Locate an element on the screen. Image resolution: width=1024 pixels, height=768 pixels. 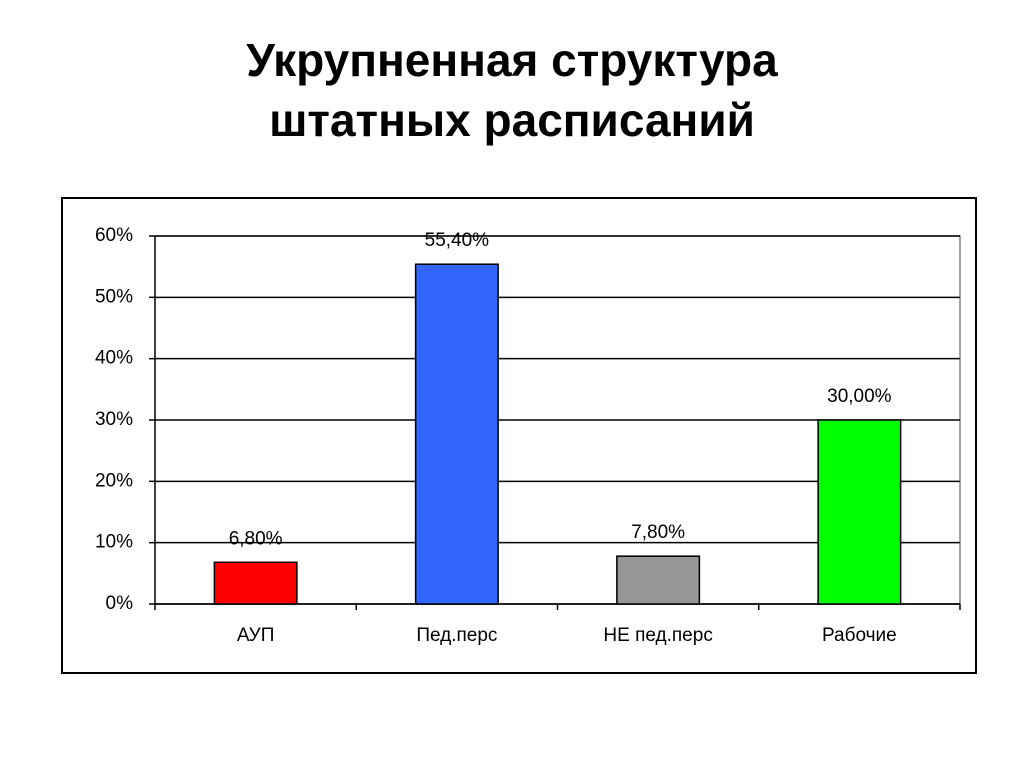
y-tick-label: 0% is located at coordinates (120, 603).